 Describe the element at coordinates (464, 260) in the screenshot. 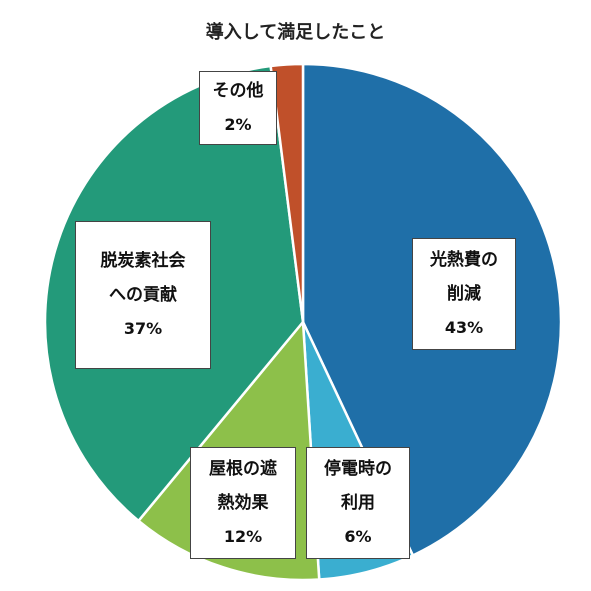

I see `slice-label-text: 光熱費の` at that location.